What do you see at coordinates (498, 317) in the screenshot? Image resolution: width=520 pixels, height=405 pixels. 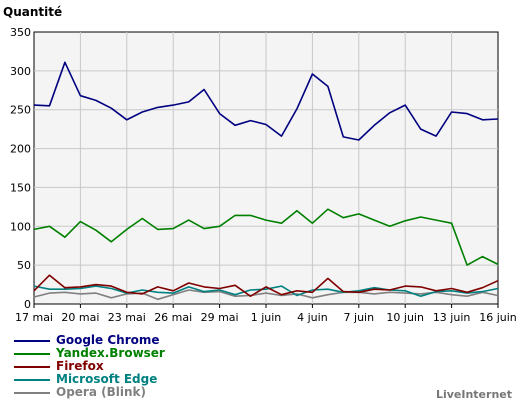 I see `x-tick-label: 16 juin` at bounding box center [498, 317].